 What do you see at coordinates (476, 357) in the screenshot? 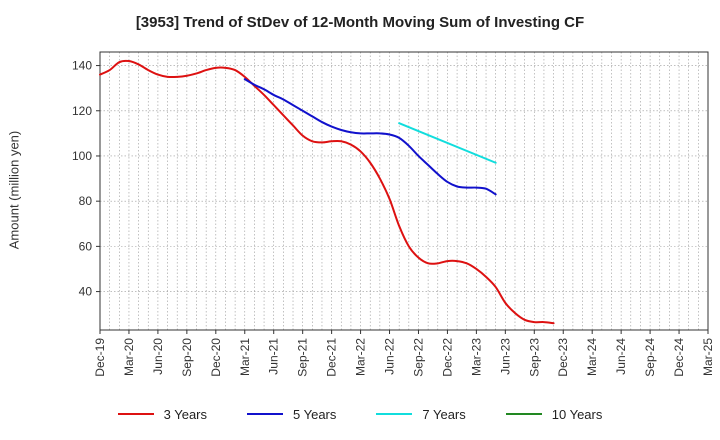
I see `x-tick-label: Mar-23` at bounding box center [476, 357].